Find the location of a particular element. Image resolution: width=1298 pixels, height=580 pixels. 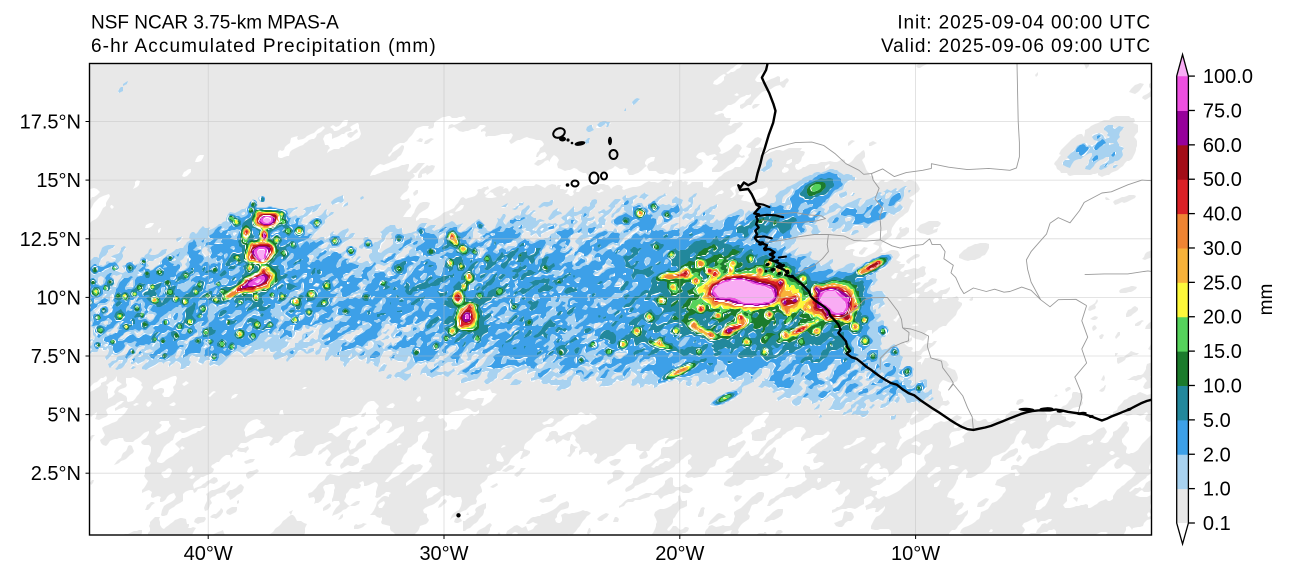

svg-text: 75.0 is located at coordinates (1222, 111).